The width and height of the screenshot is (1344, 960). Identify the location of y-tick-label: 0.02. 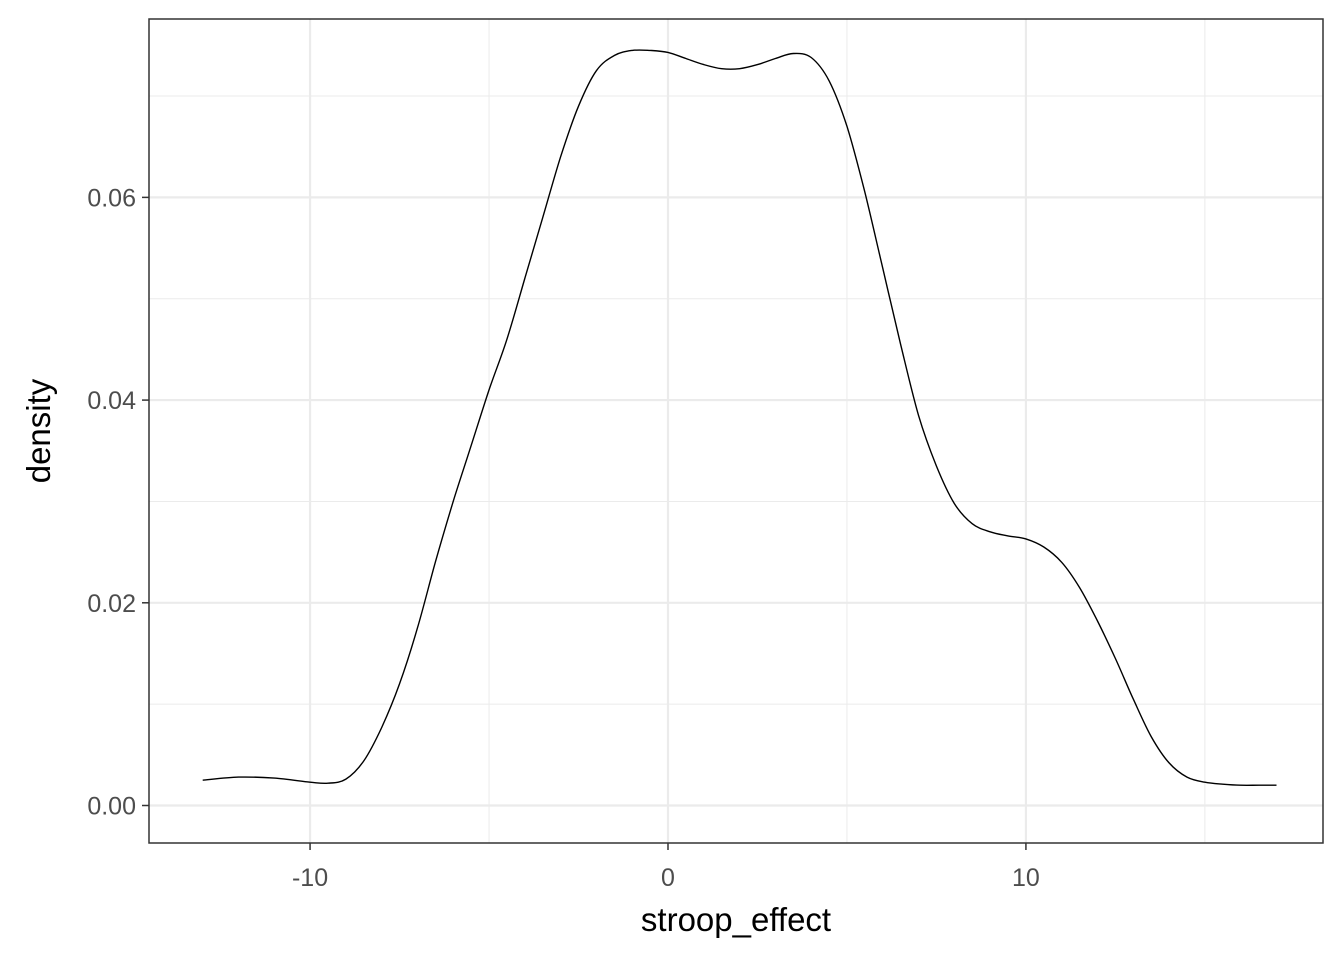
(111, 604).